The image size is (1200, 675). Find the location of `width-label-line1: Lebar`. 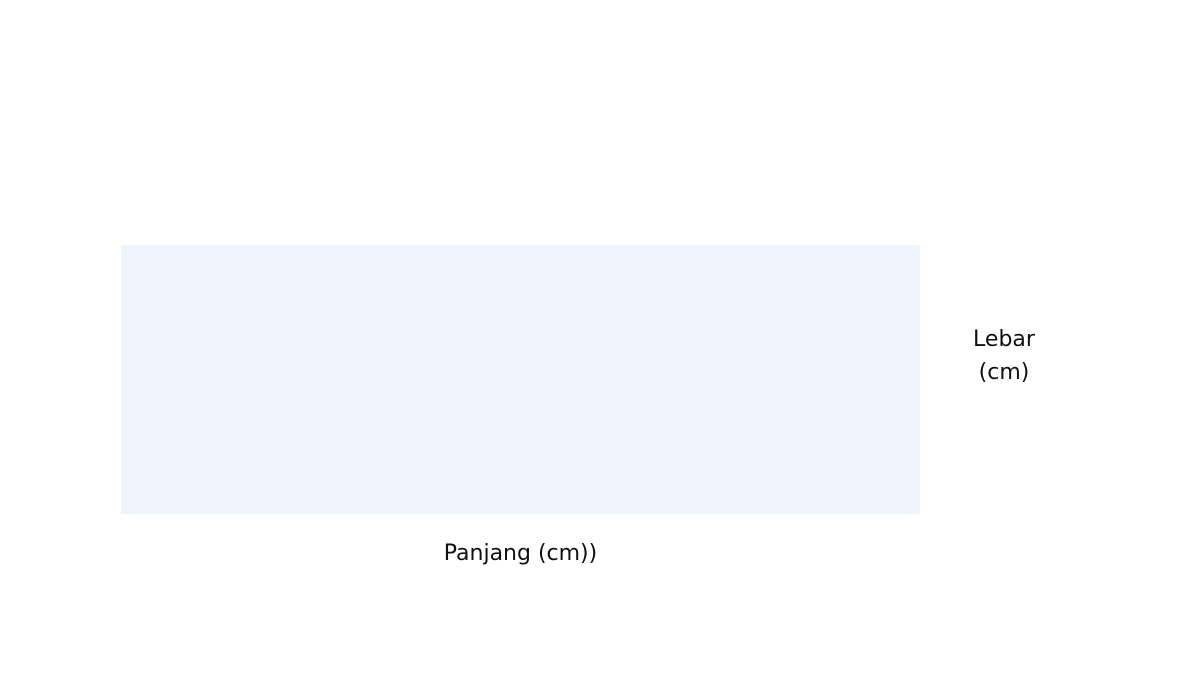

width-label-line1: Lebar is located at coordinates (1004, 339).